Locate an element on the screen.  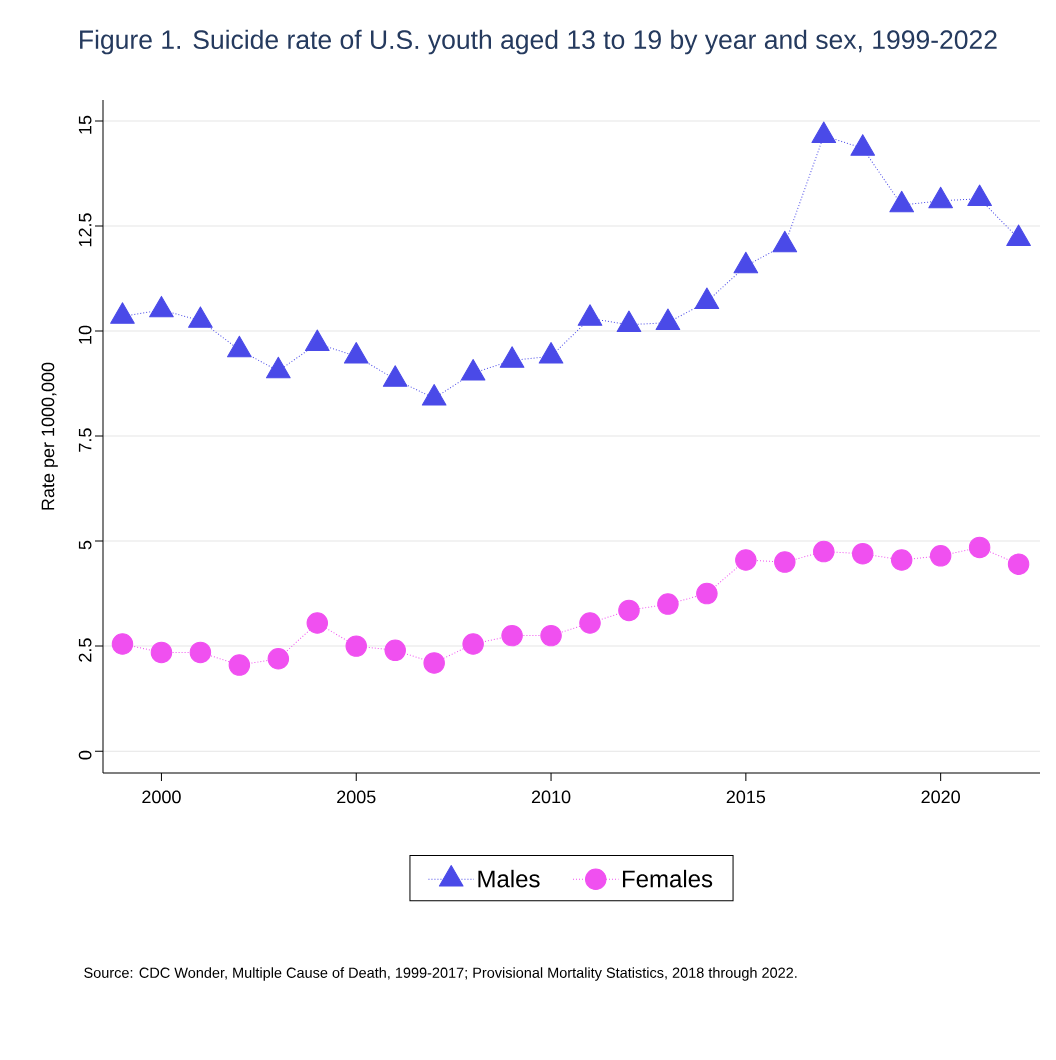
y-tick-label: 2.5 is located at coordinates (85, 650).